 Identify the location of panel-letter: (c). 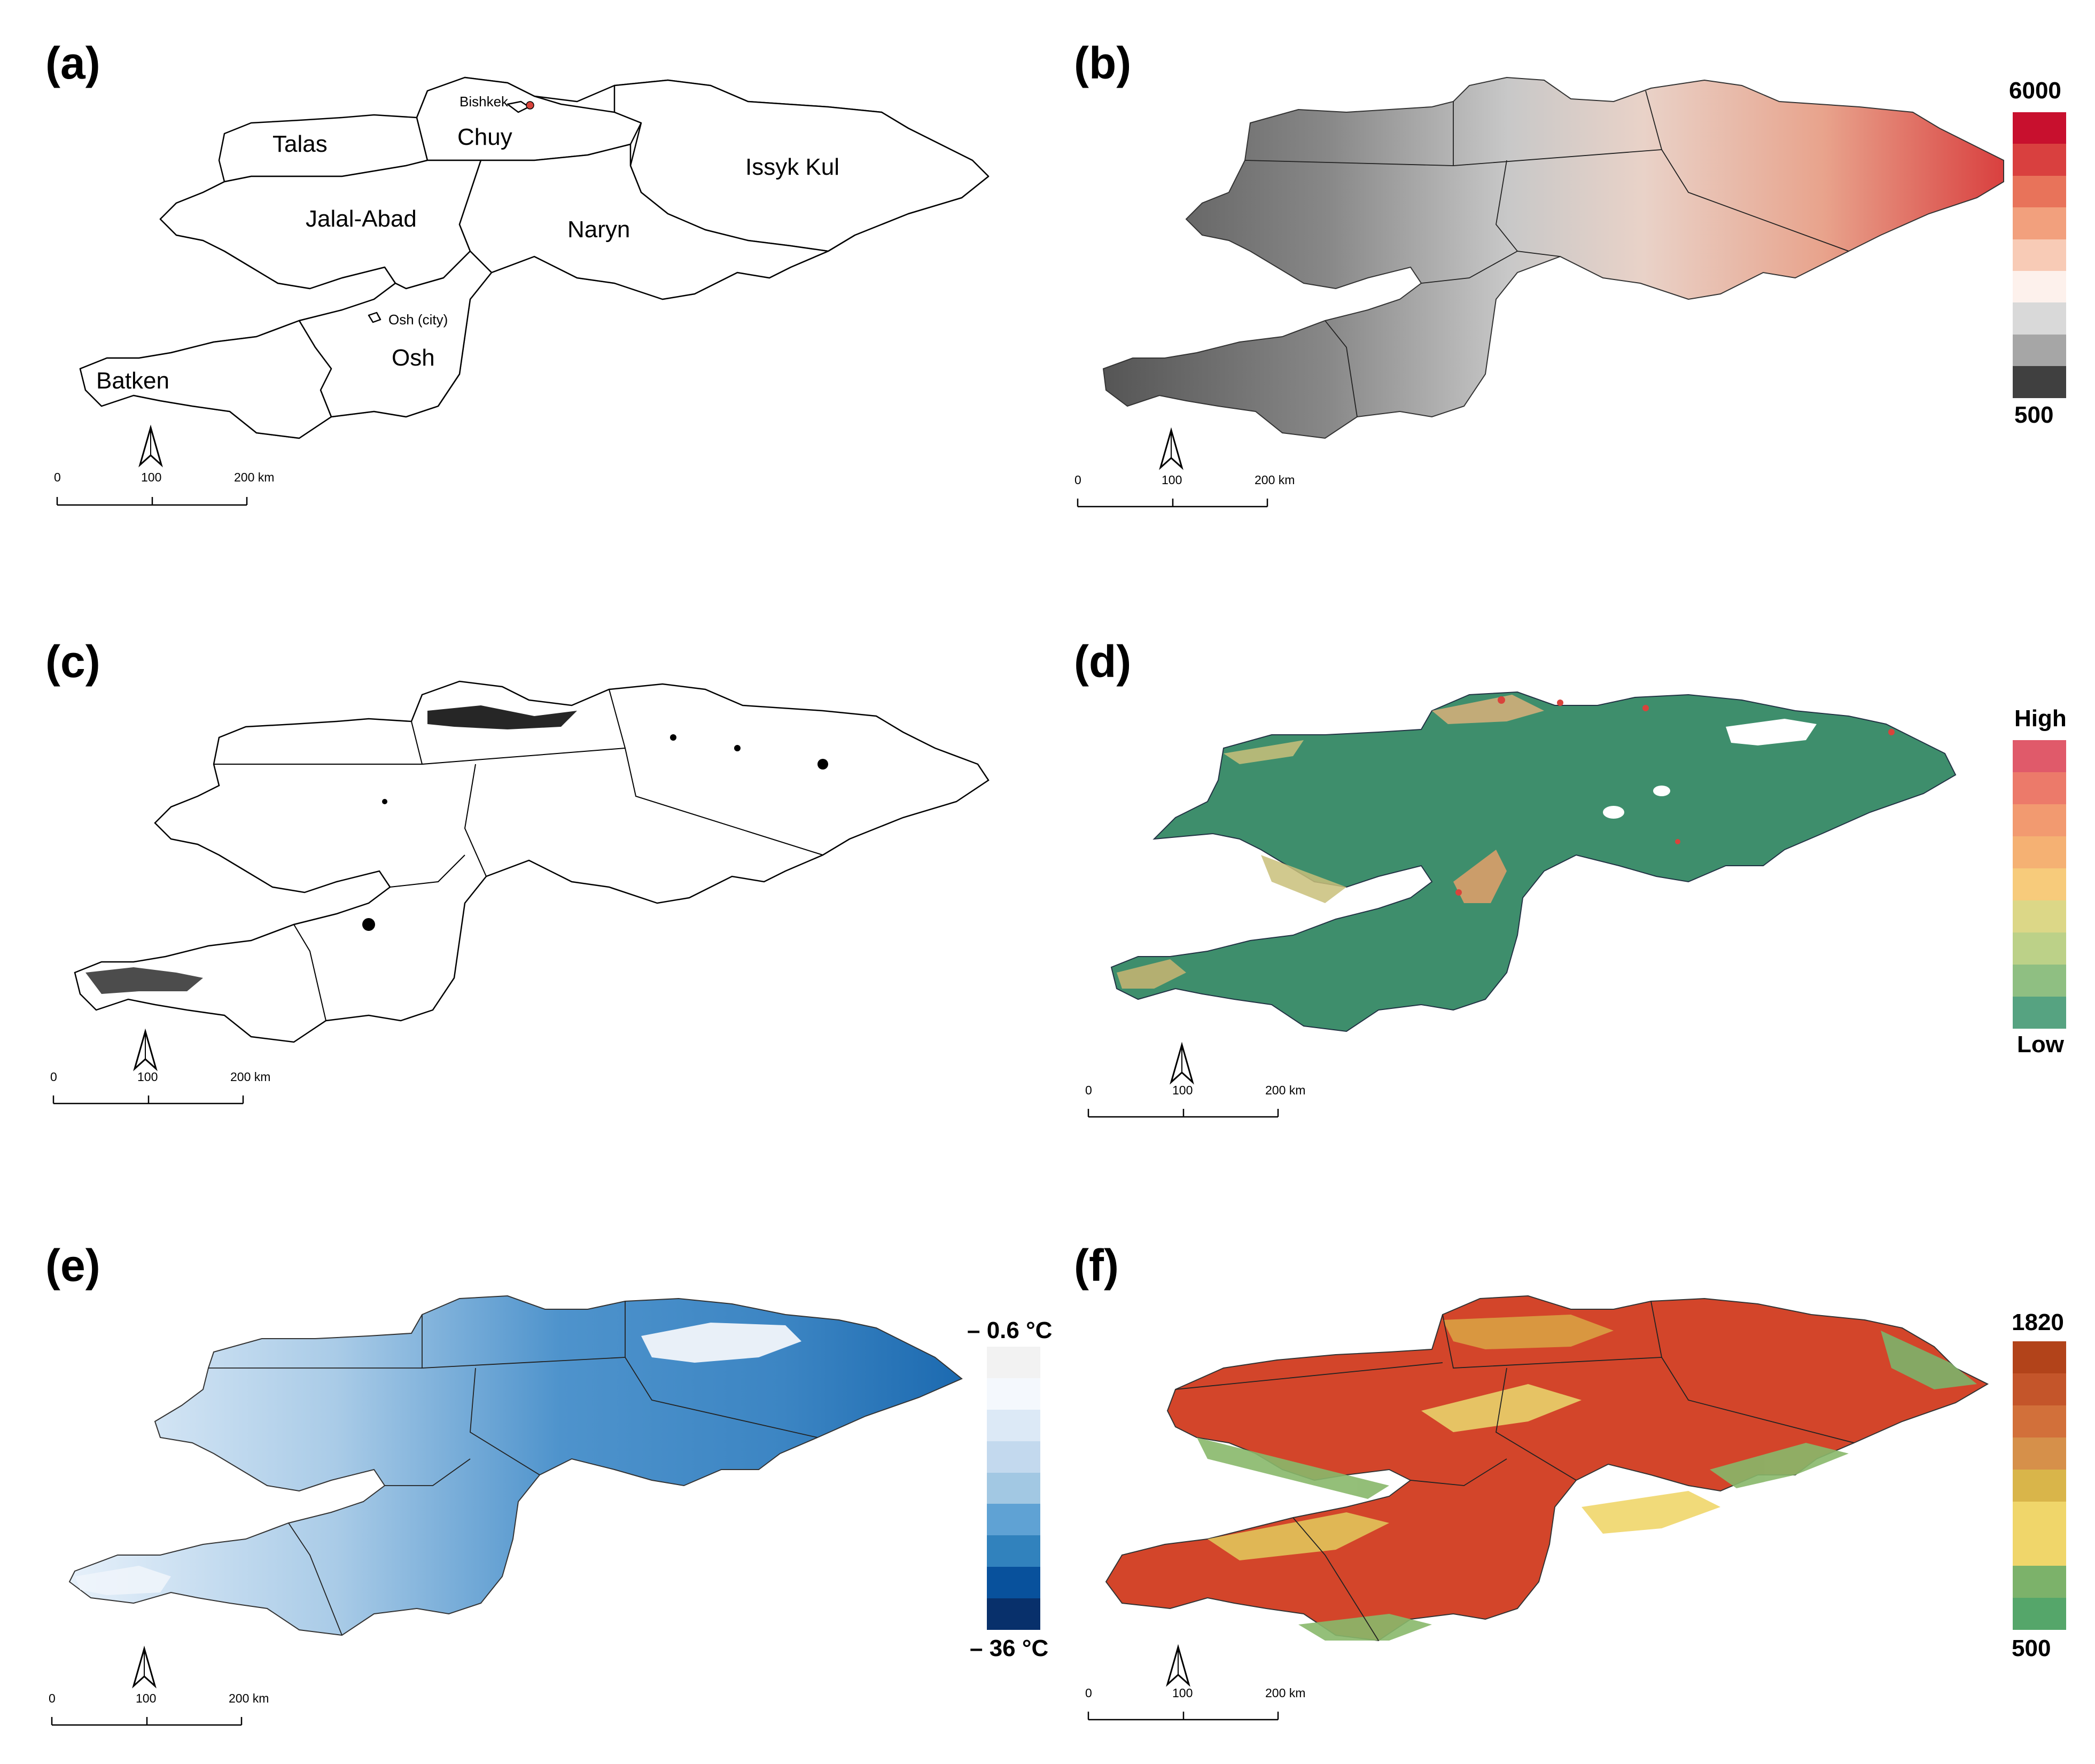
(73, 661).